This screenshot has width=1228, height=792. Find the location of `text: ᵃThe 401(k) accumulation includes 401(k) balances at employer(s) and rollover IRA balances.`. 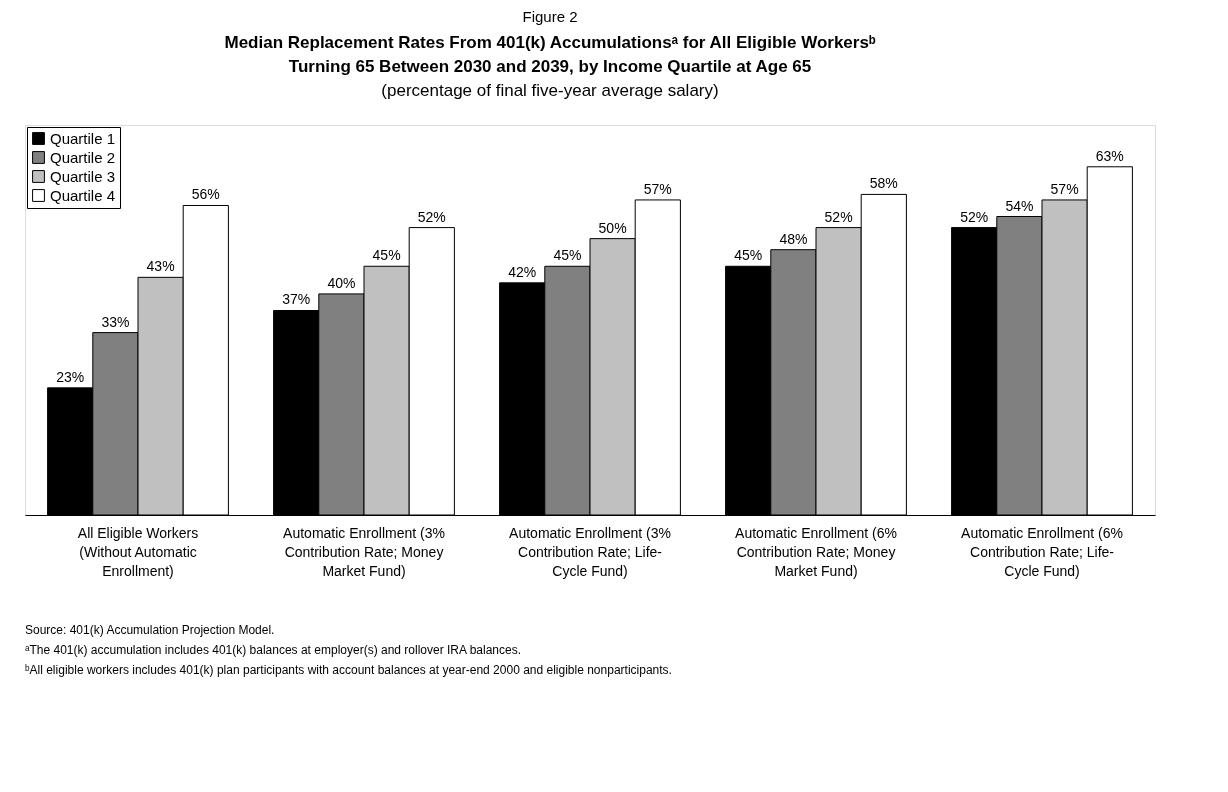

text: ᵃThe 401(k) accumulation includes 401(k) balances at employer(s) and rollover IRA balances. is located at coordinates (273, 650).